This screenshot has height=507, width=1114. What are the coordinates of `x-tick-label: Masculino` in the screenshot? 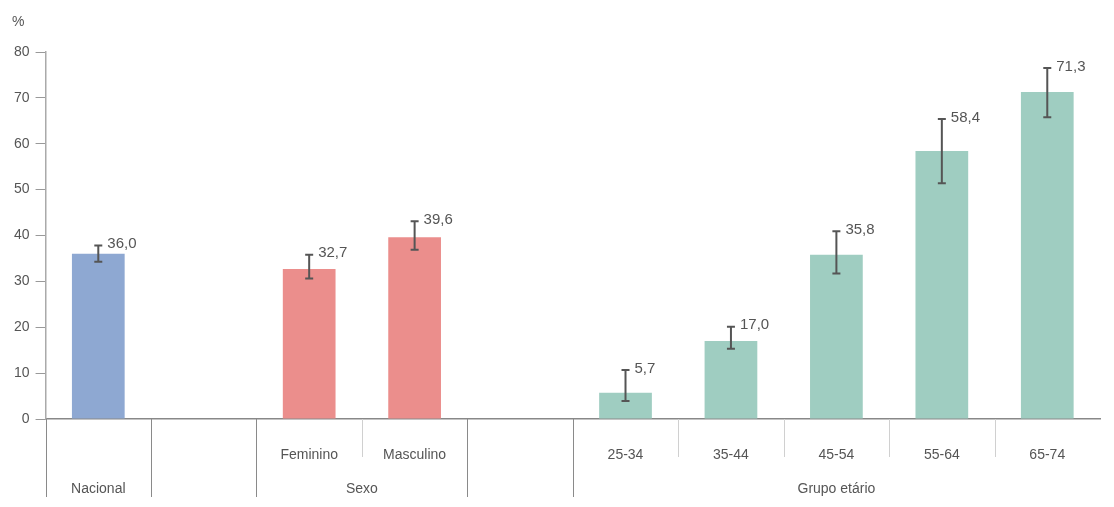 It's located at (415, 453).